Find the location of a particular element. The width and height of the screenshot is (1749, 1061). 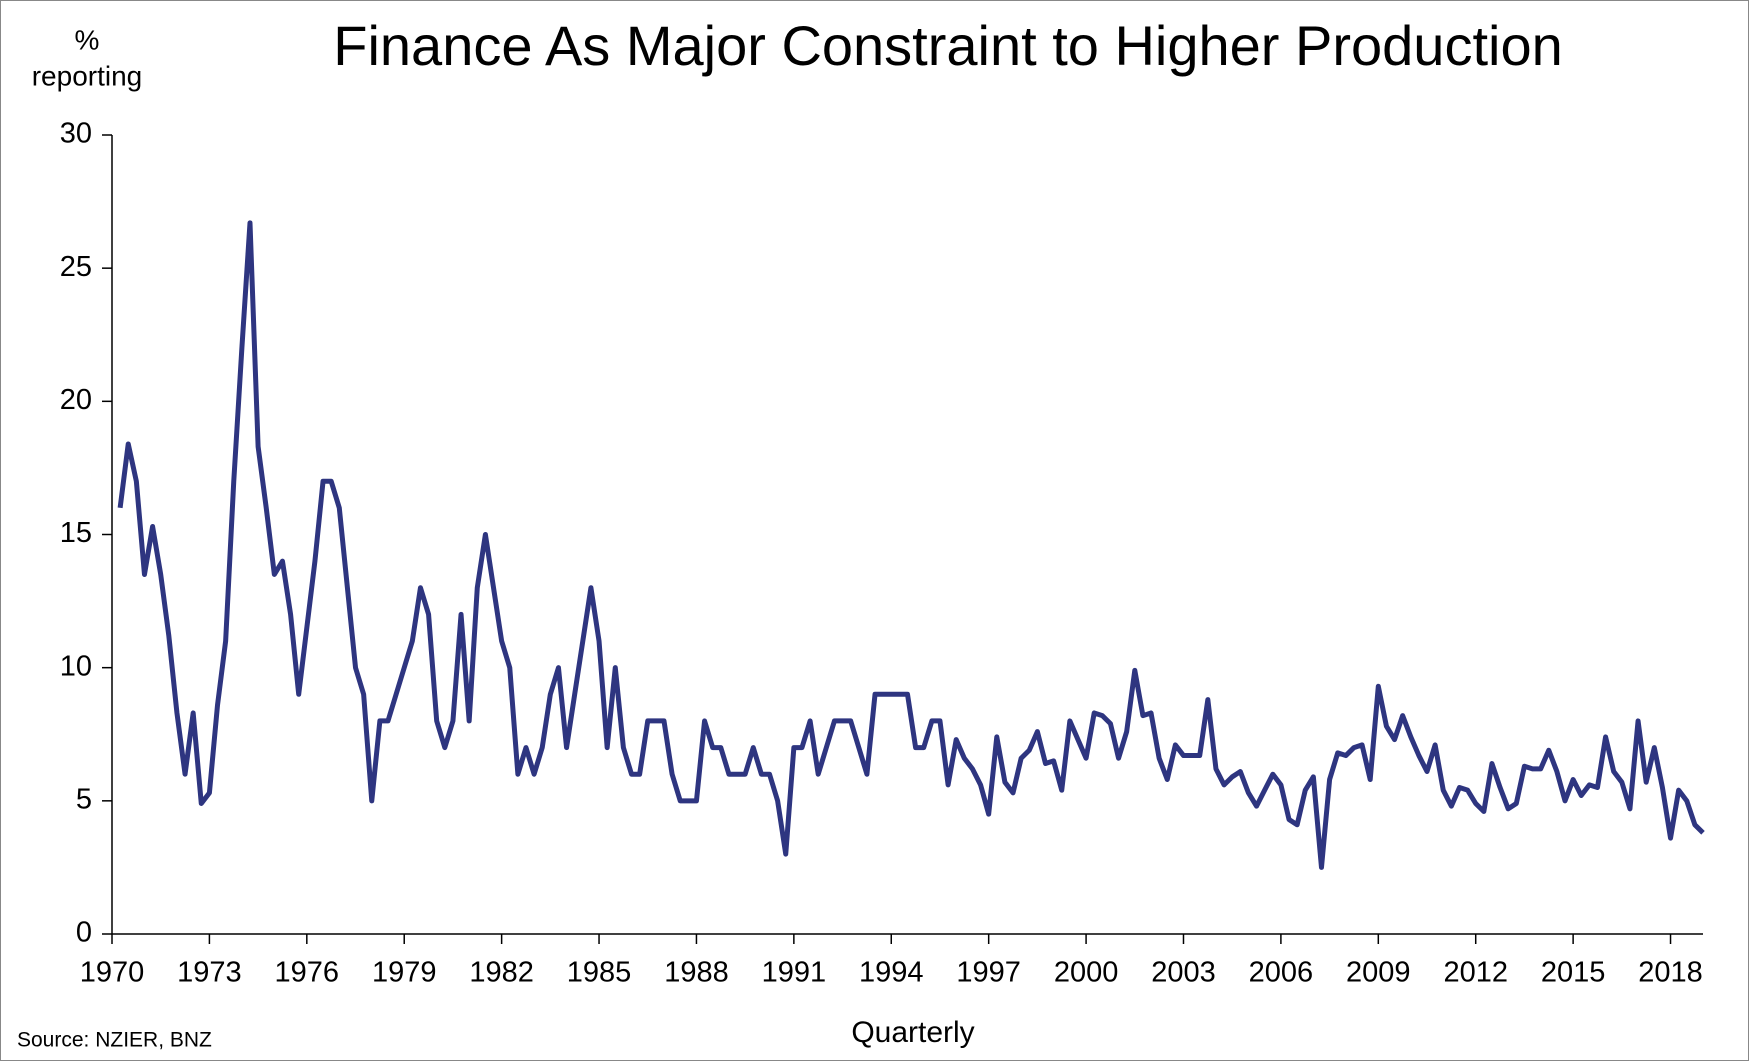

x-tick-label: 2000 is located at coordinates (1086, 973).